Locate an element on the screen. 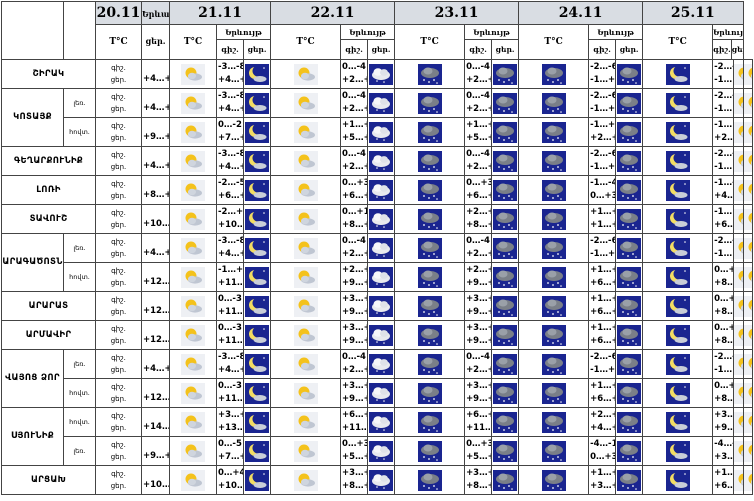 This screenshot has height=501, width=754. region-subarea: լեռ. is located at coordinates (79, 451).